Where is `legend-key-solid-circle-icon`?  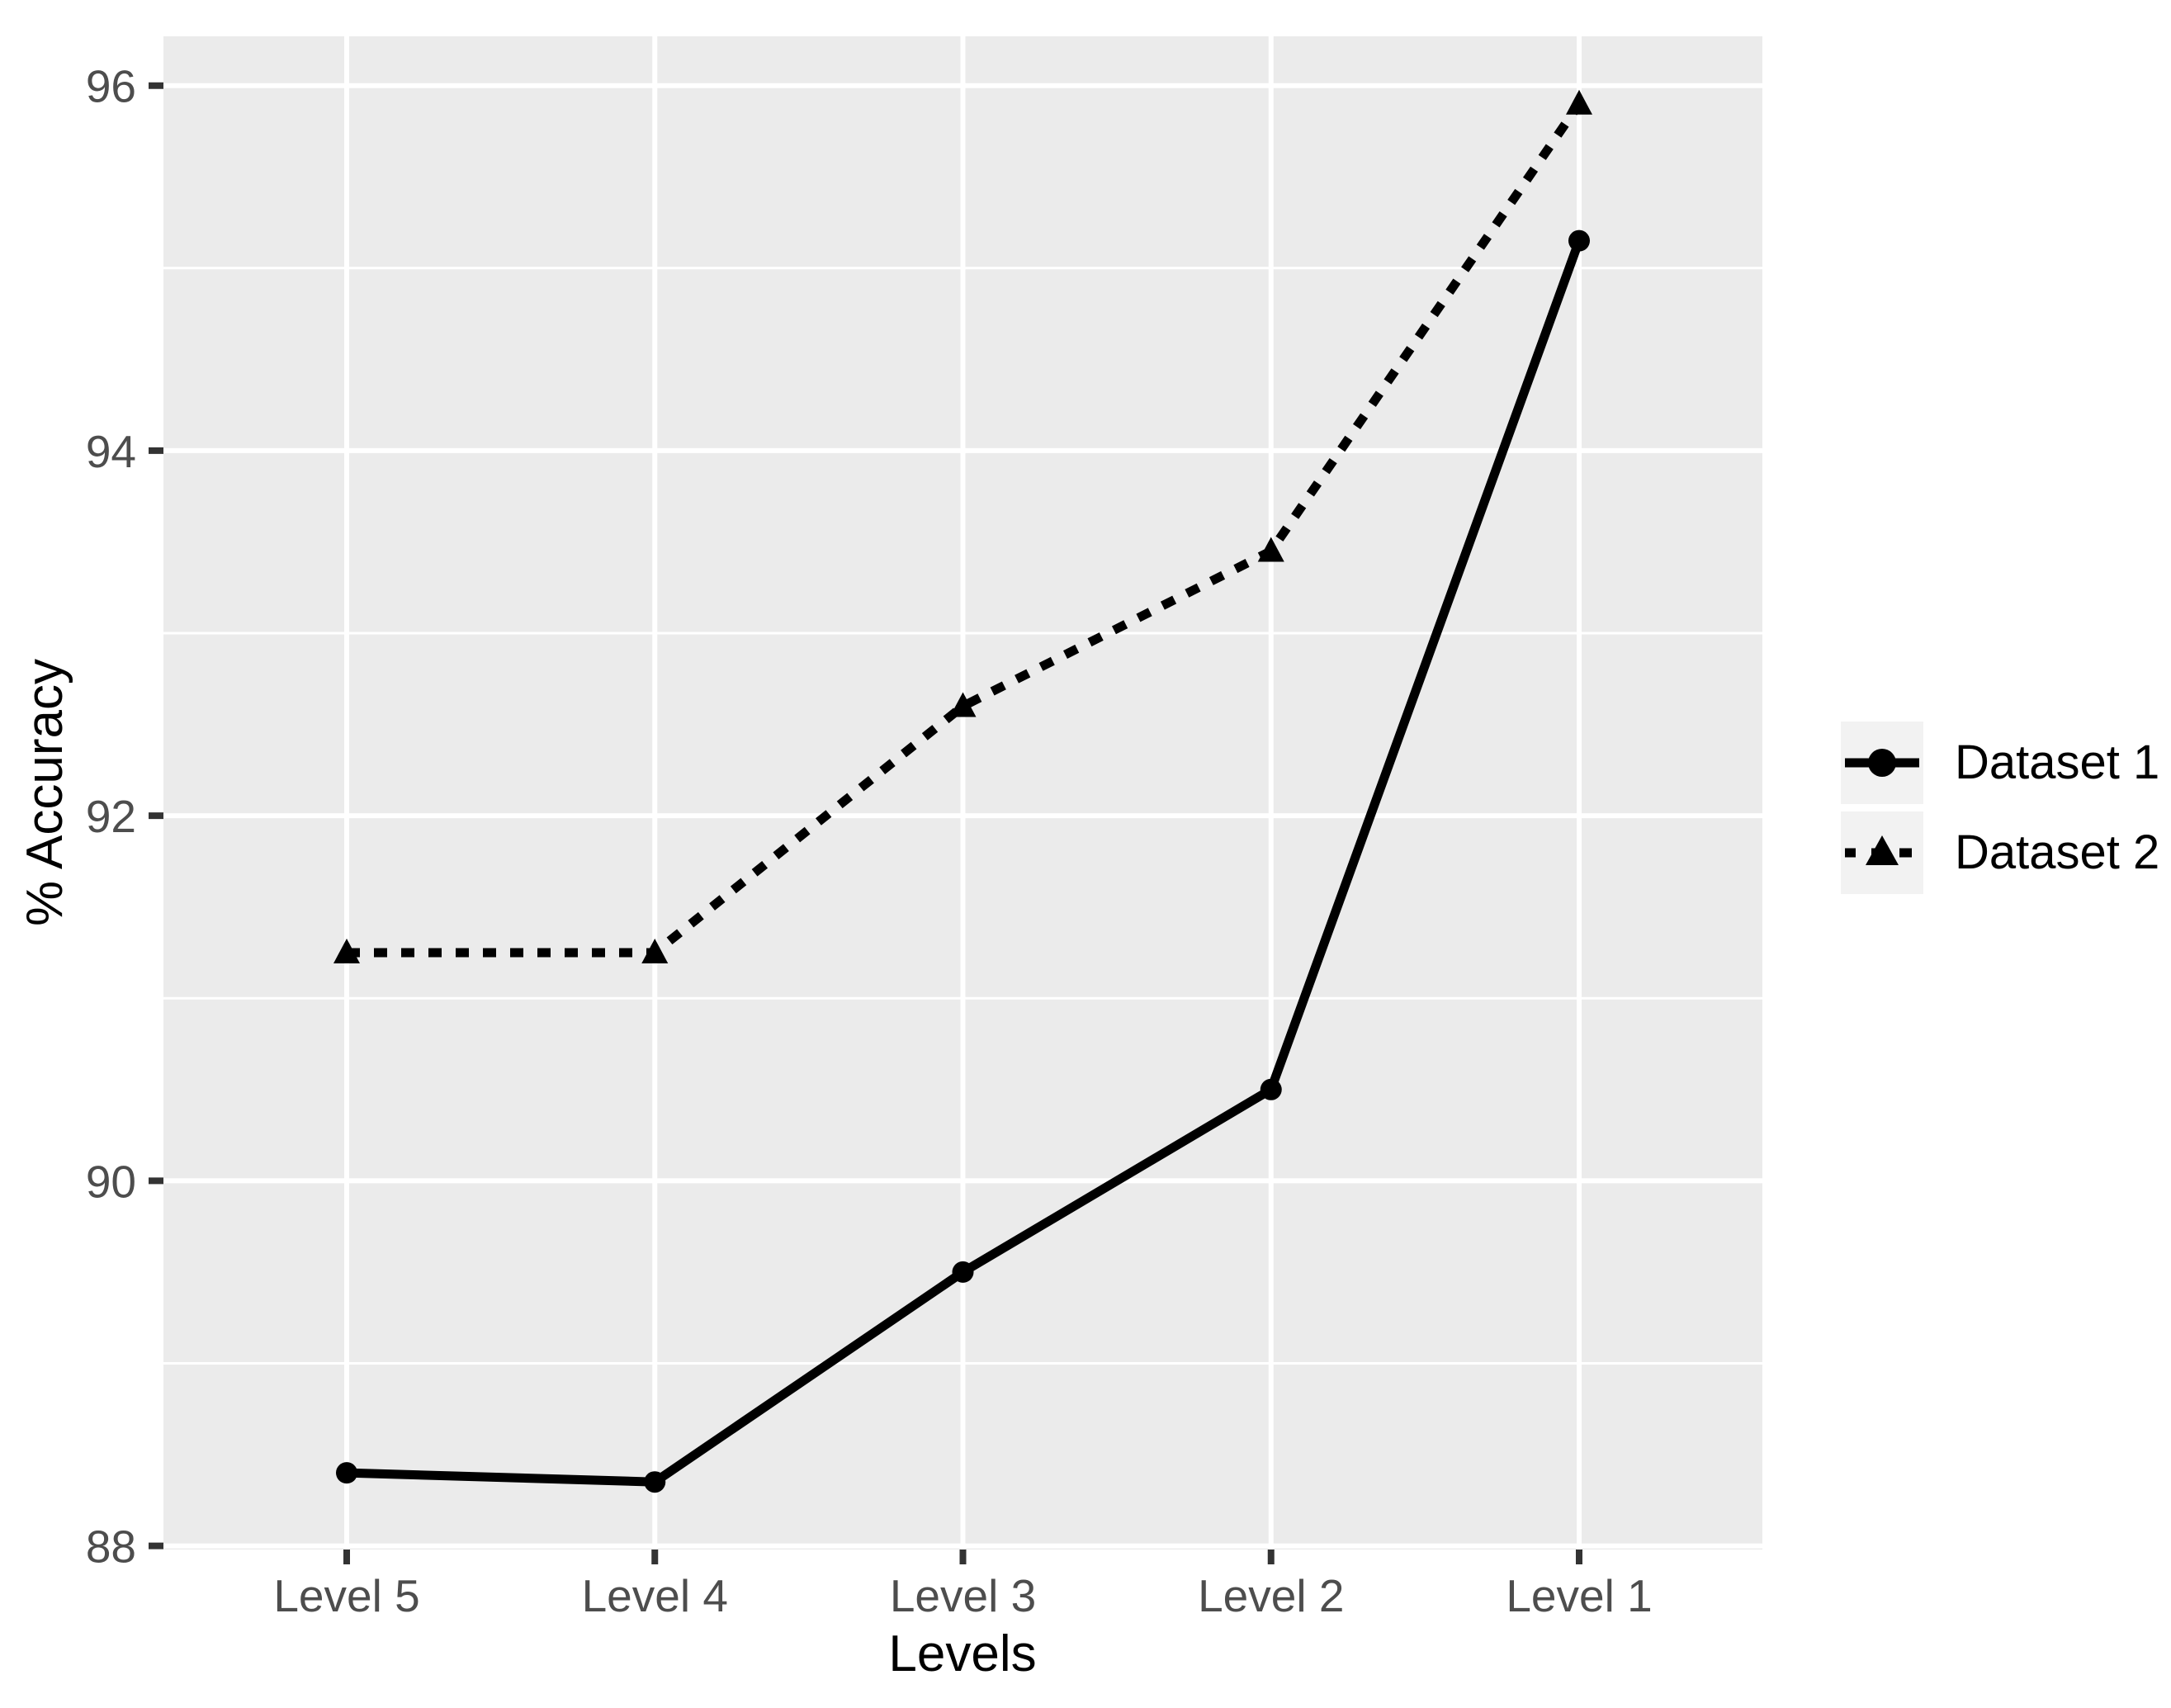
legend-key-solid-circle-icon is located at coordinates (1882, 763).